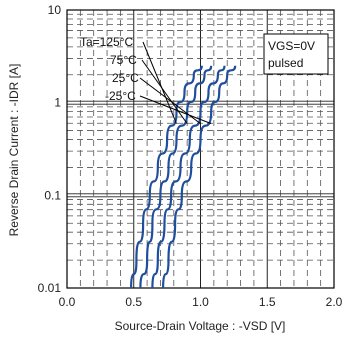 The width and height of the screenshot is (345, 340). What do you see at coordinates (285, 63) in the screenshot?
I see `condition-pulsed: pulsed` at bounding box center [285, 63].